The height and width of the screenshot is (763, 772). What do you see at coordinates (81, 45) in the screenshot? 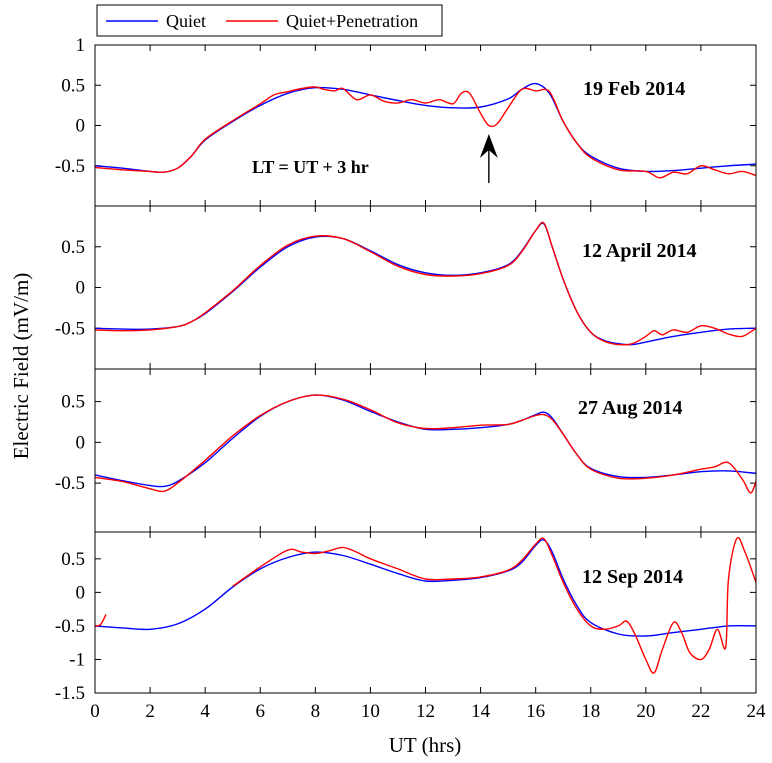
I see `y-tick-label: 1` at bounding box center [81, 45].